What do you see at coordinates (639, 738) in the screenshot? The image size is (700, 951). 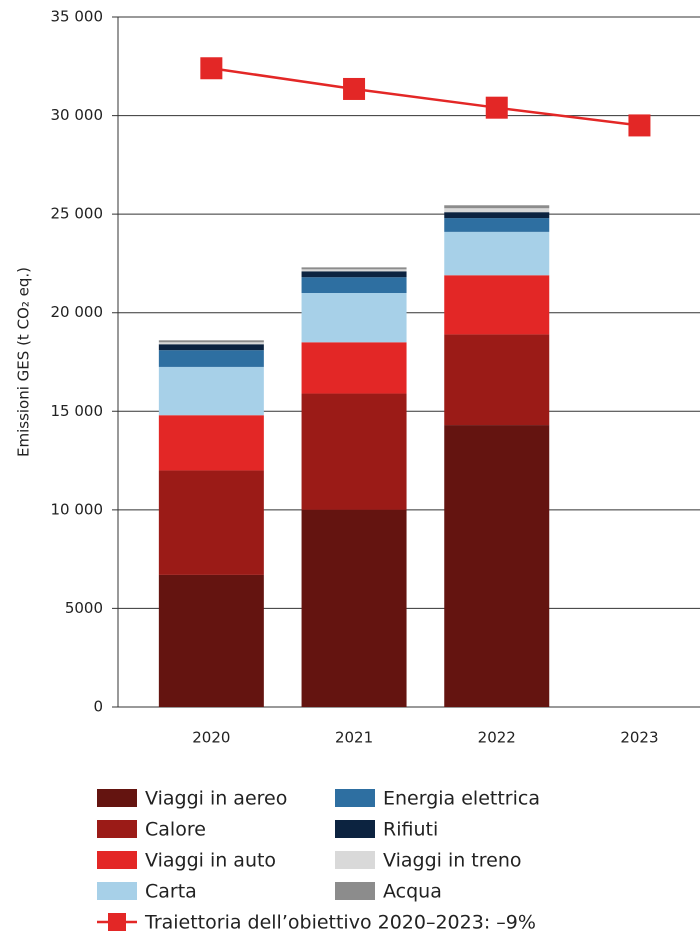 I see `x-tick-label: 2023` at bounding box center [639, 738].